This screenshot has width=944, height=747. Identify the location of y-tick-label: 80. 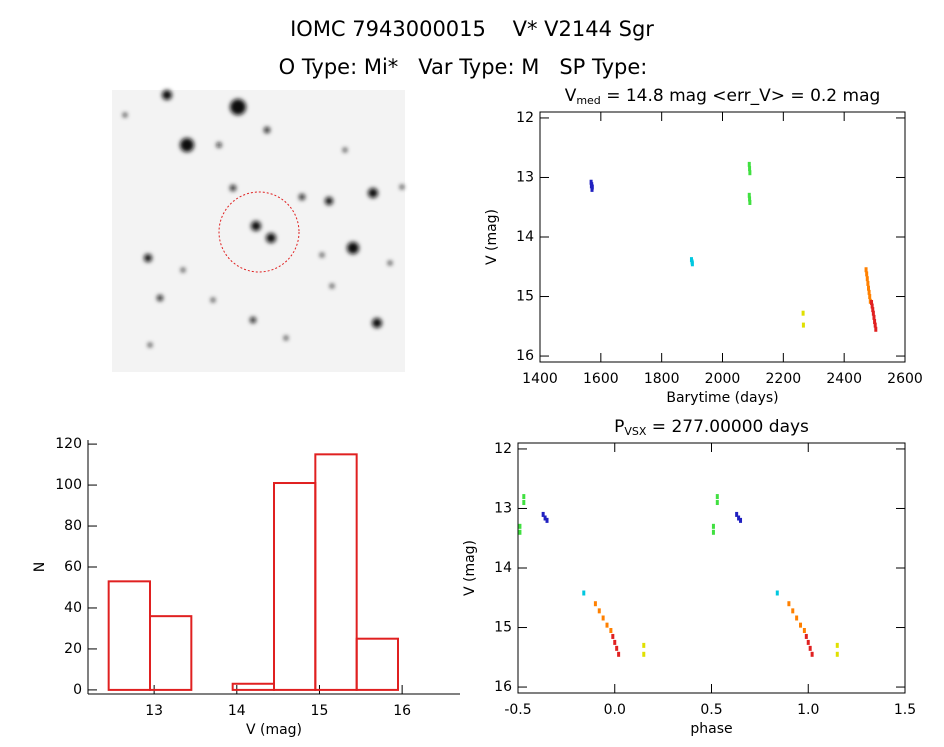
(73, 526).